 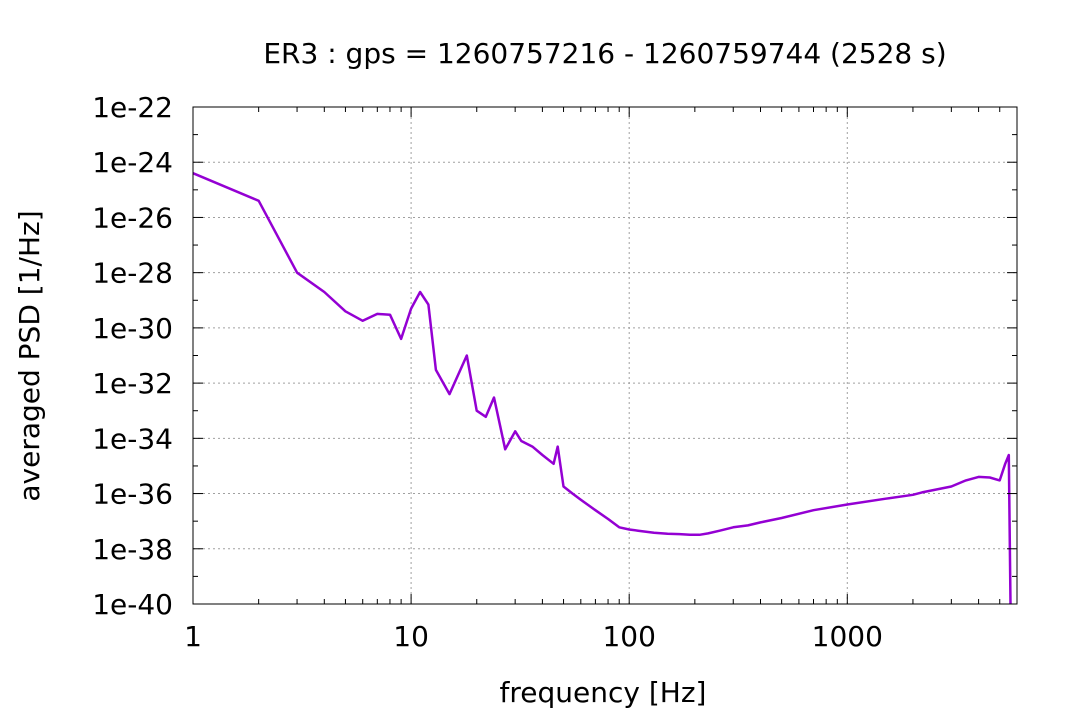 I want to click on x-tick-label: 1, so click(x=193, y=636).